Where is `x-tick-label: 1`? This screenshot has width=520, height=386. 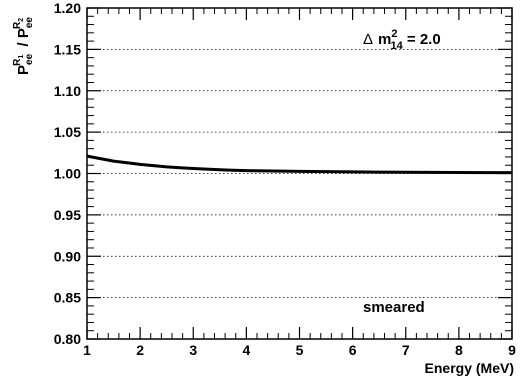 x-tick-label: 1 is located at coordinates (87, 350).